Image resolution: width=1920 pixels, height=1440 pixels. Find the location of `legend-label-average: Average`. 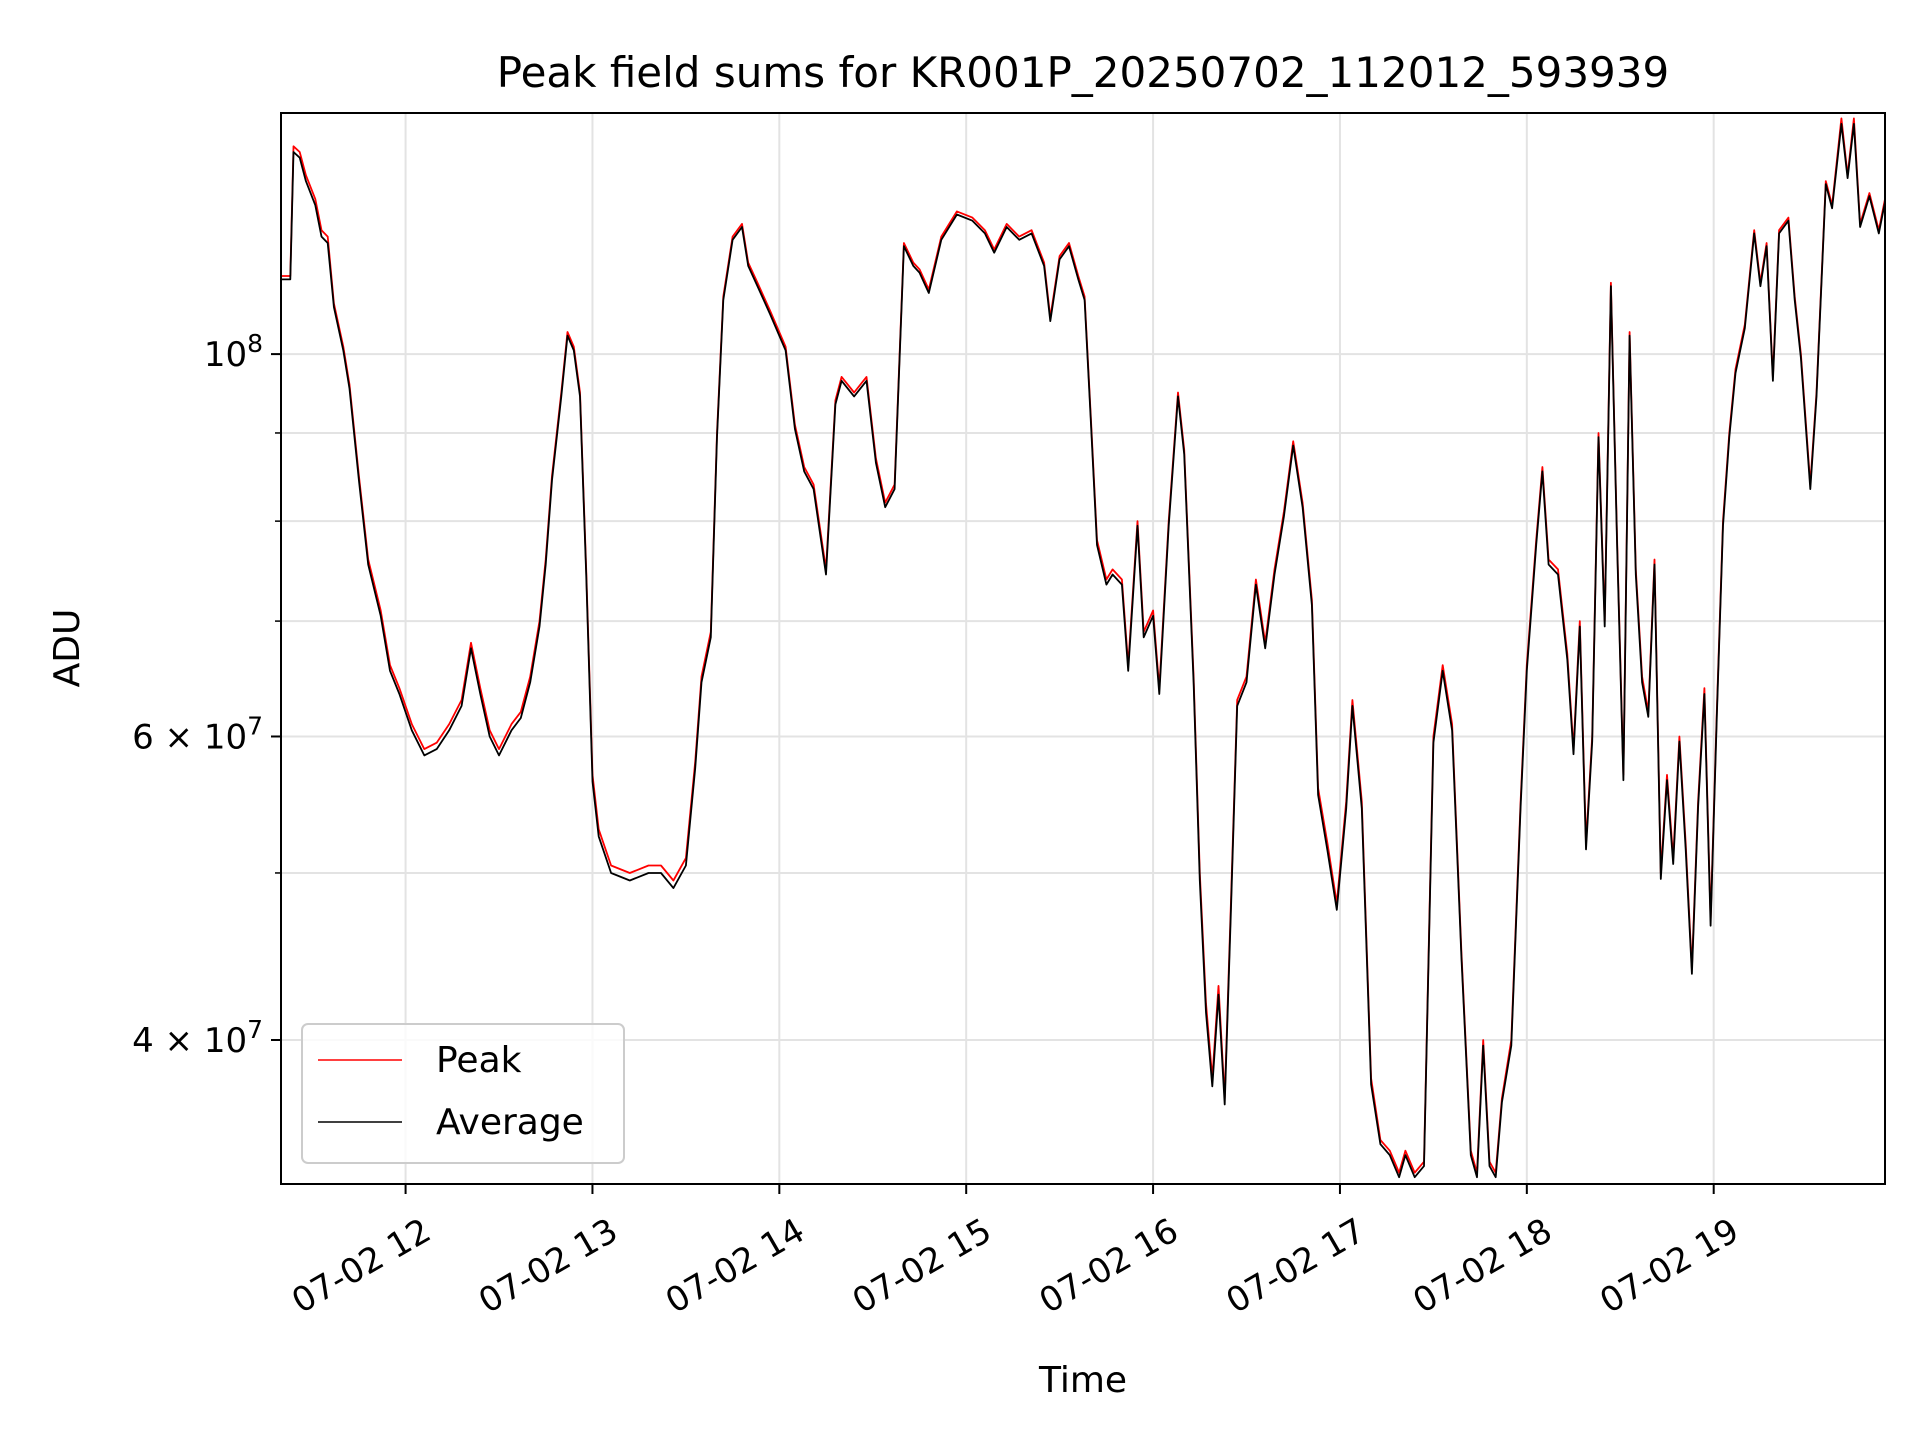

legend-label-average: Average is located at coordinates (510, 1122).